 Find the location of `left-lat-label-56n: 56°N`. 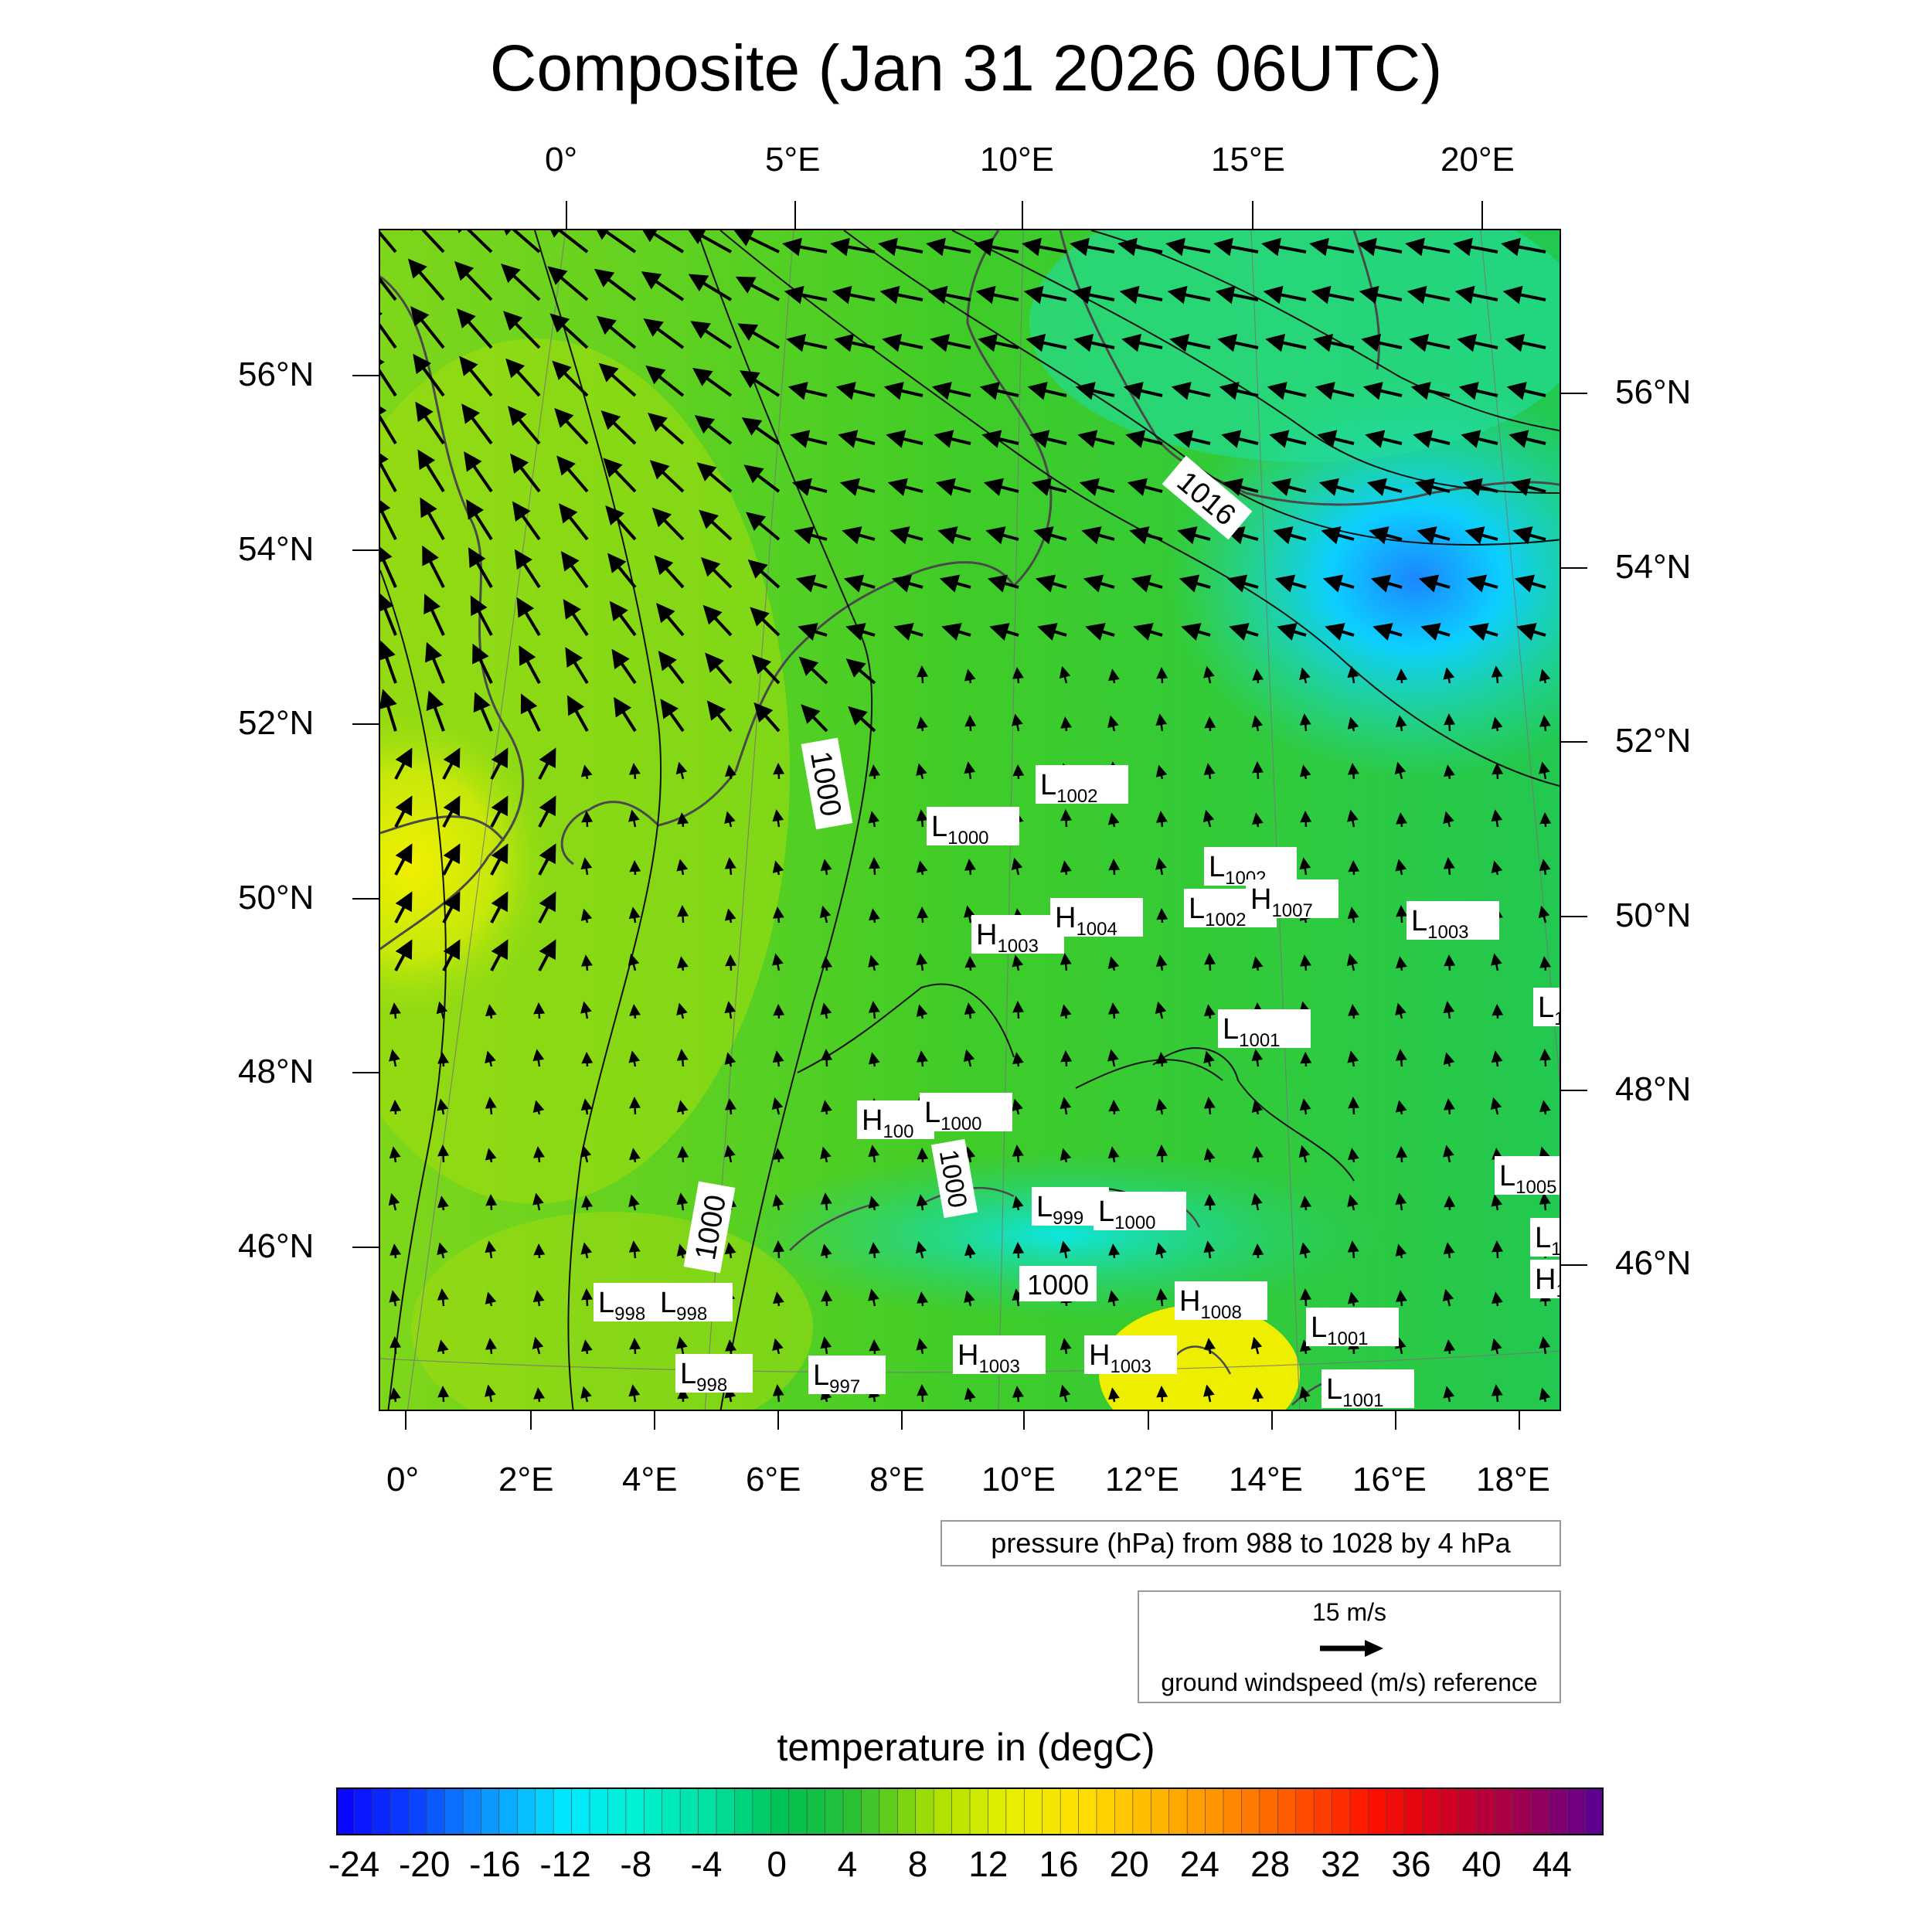

left-lat-label-56n: 56°N is located at coordinates (276, 374).